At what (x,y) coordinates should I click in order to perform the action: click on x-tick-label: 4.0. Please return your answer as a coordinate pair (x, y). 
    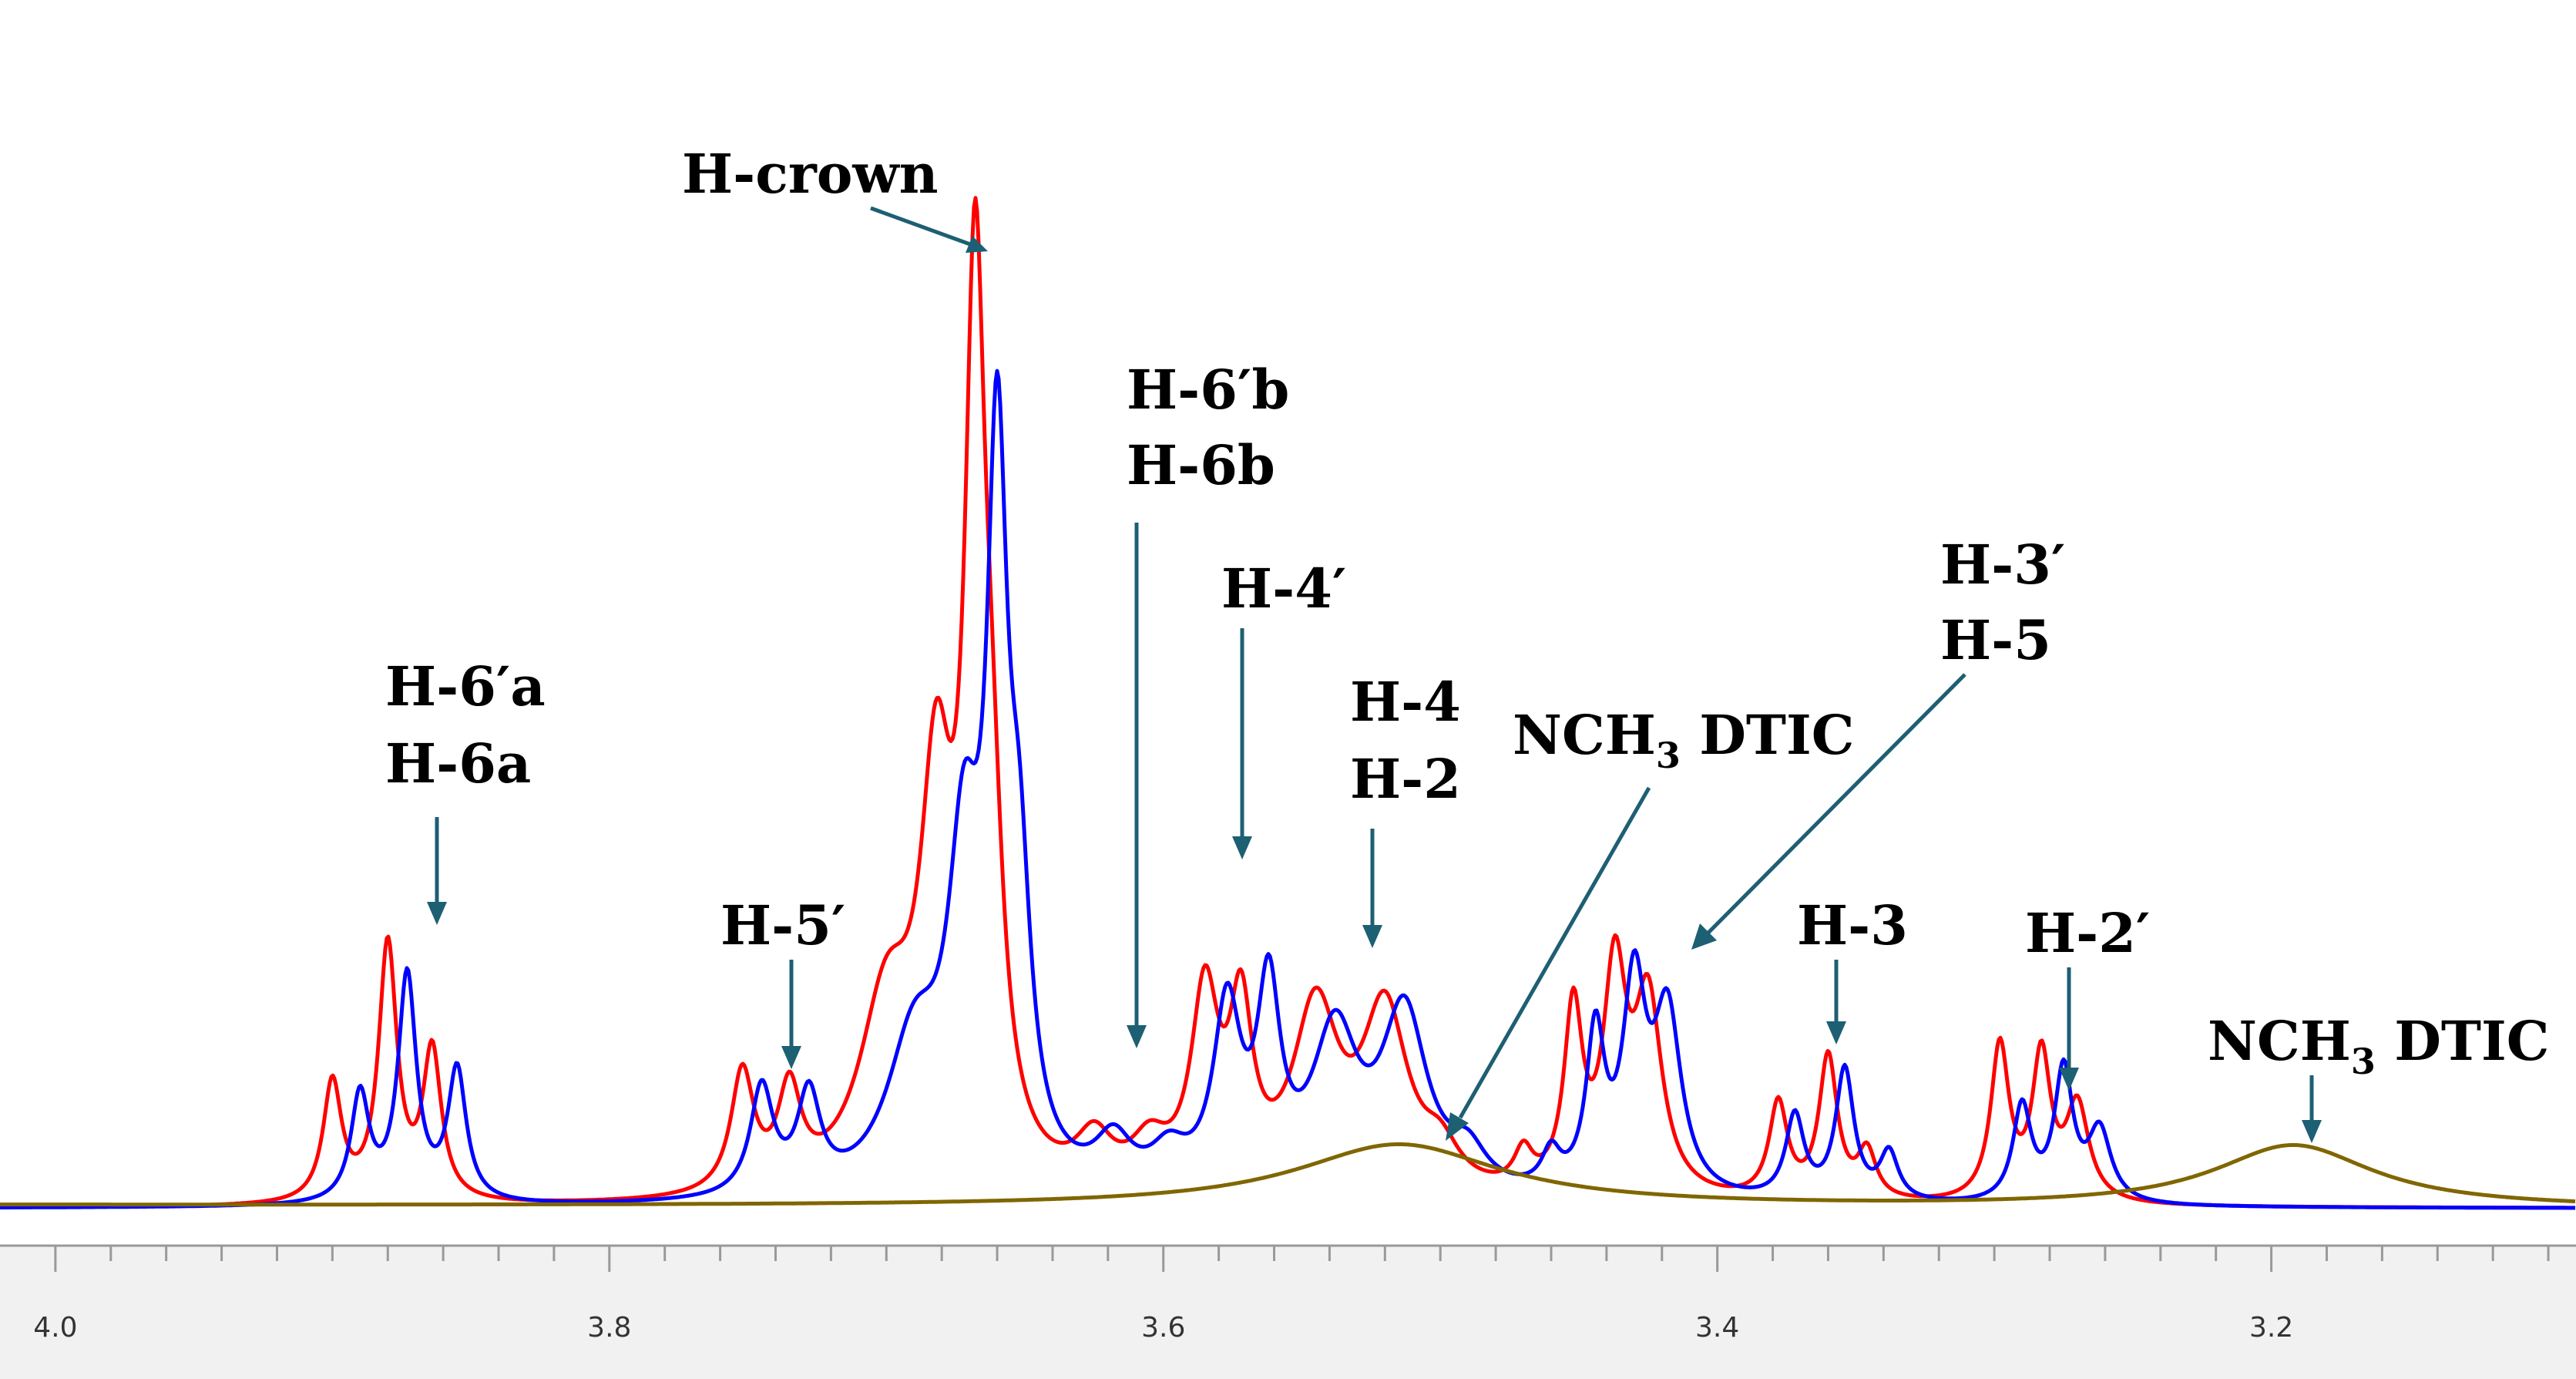
    Looking at the image, I should click on (55, 1328).